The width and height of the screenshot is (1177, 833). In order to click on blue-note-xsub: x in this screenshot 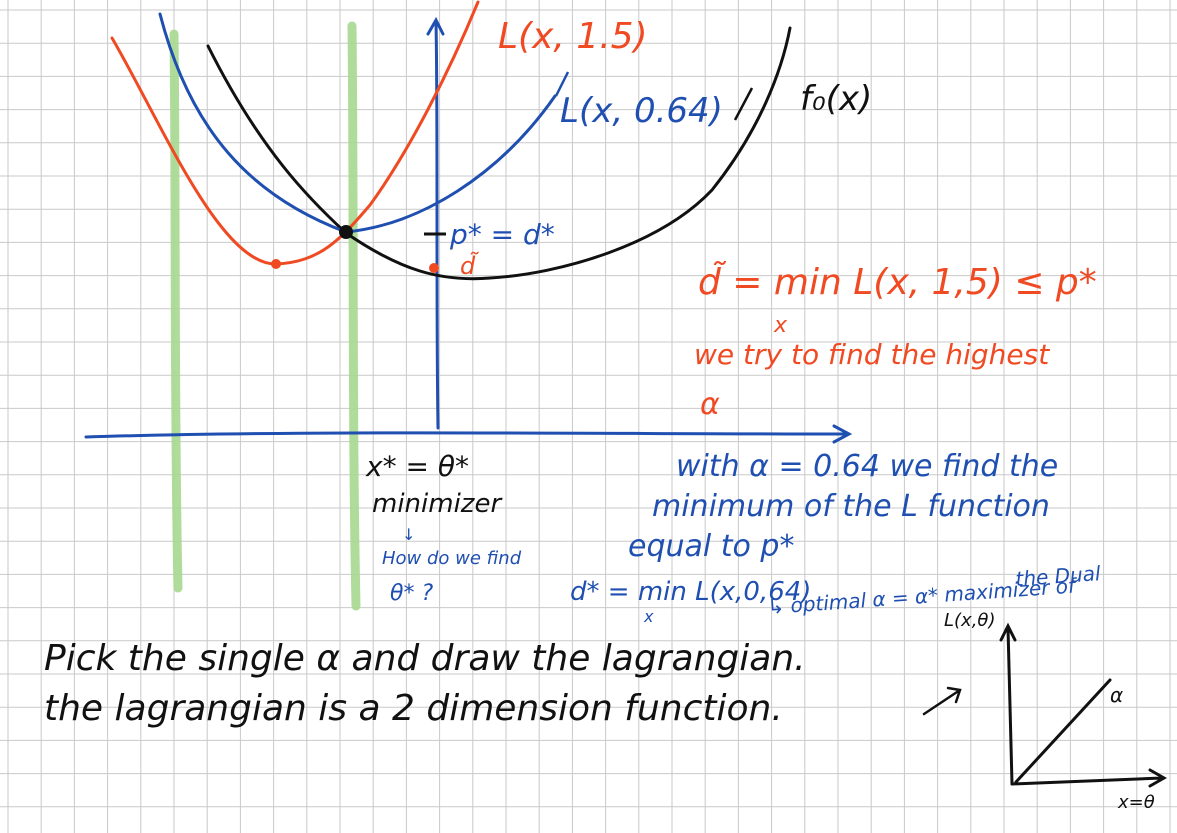, I will do `click(648, 616)`.